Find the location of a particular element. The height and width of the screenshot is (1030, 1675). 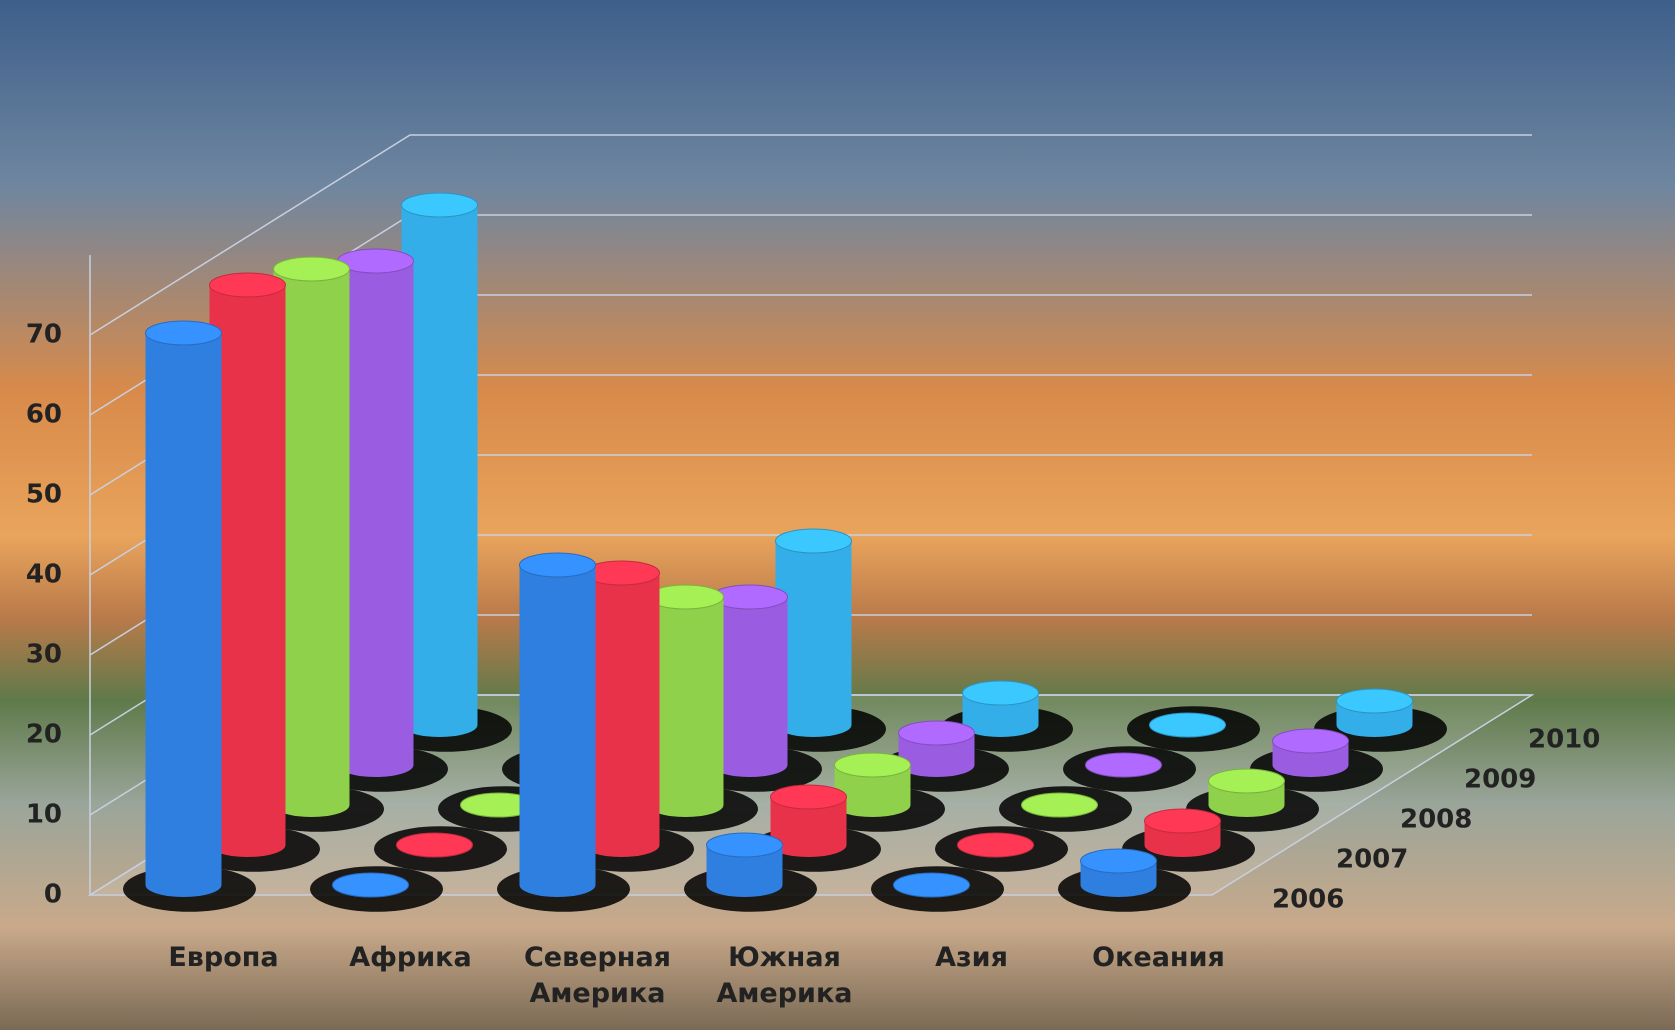

y-tick-label: 0 is located at coordinates (53, 895).